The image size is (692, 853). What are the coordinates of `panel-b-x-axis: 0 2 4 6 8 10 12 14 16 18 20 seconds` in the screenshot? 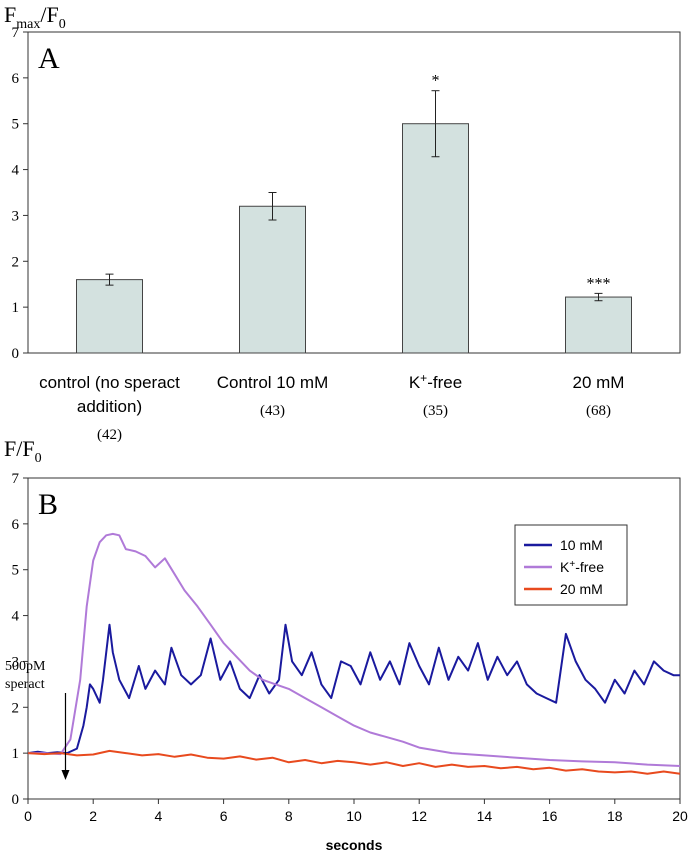 It's located at (356, 826).